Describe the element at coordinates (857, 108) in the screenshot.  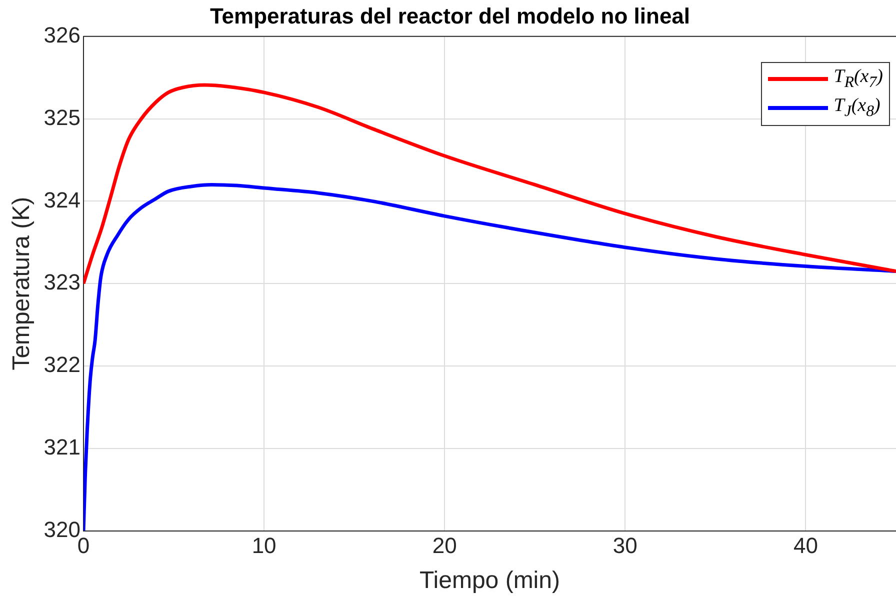
I see `legend-label: T$_{J}$(x$_{8}$)` at that location.